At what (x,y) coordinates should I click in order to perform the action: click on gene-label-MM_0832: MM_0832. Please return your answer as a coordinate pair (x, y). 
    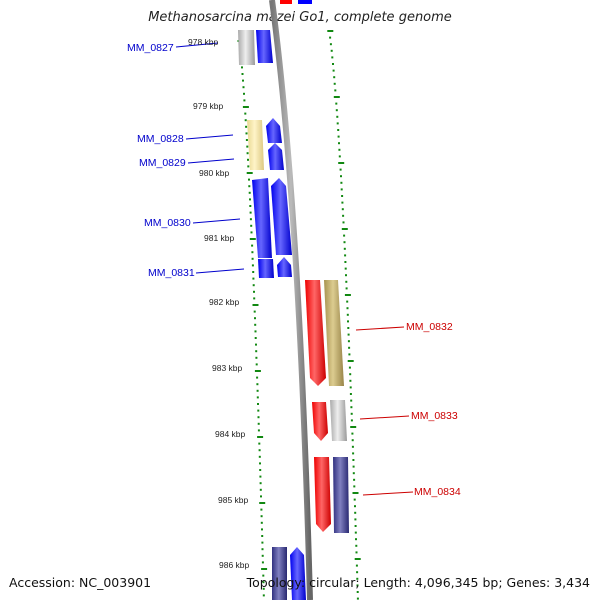
    Looking at the image, I should click on (429, 327).